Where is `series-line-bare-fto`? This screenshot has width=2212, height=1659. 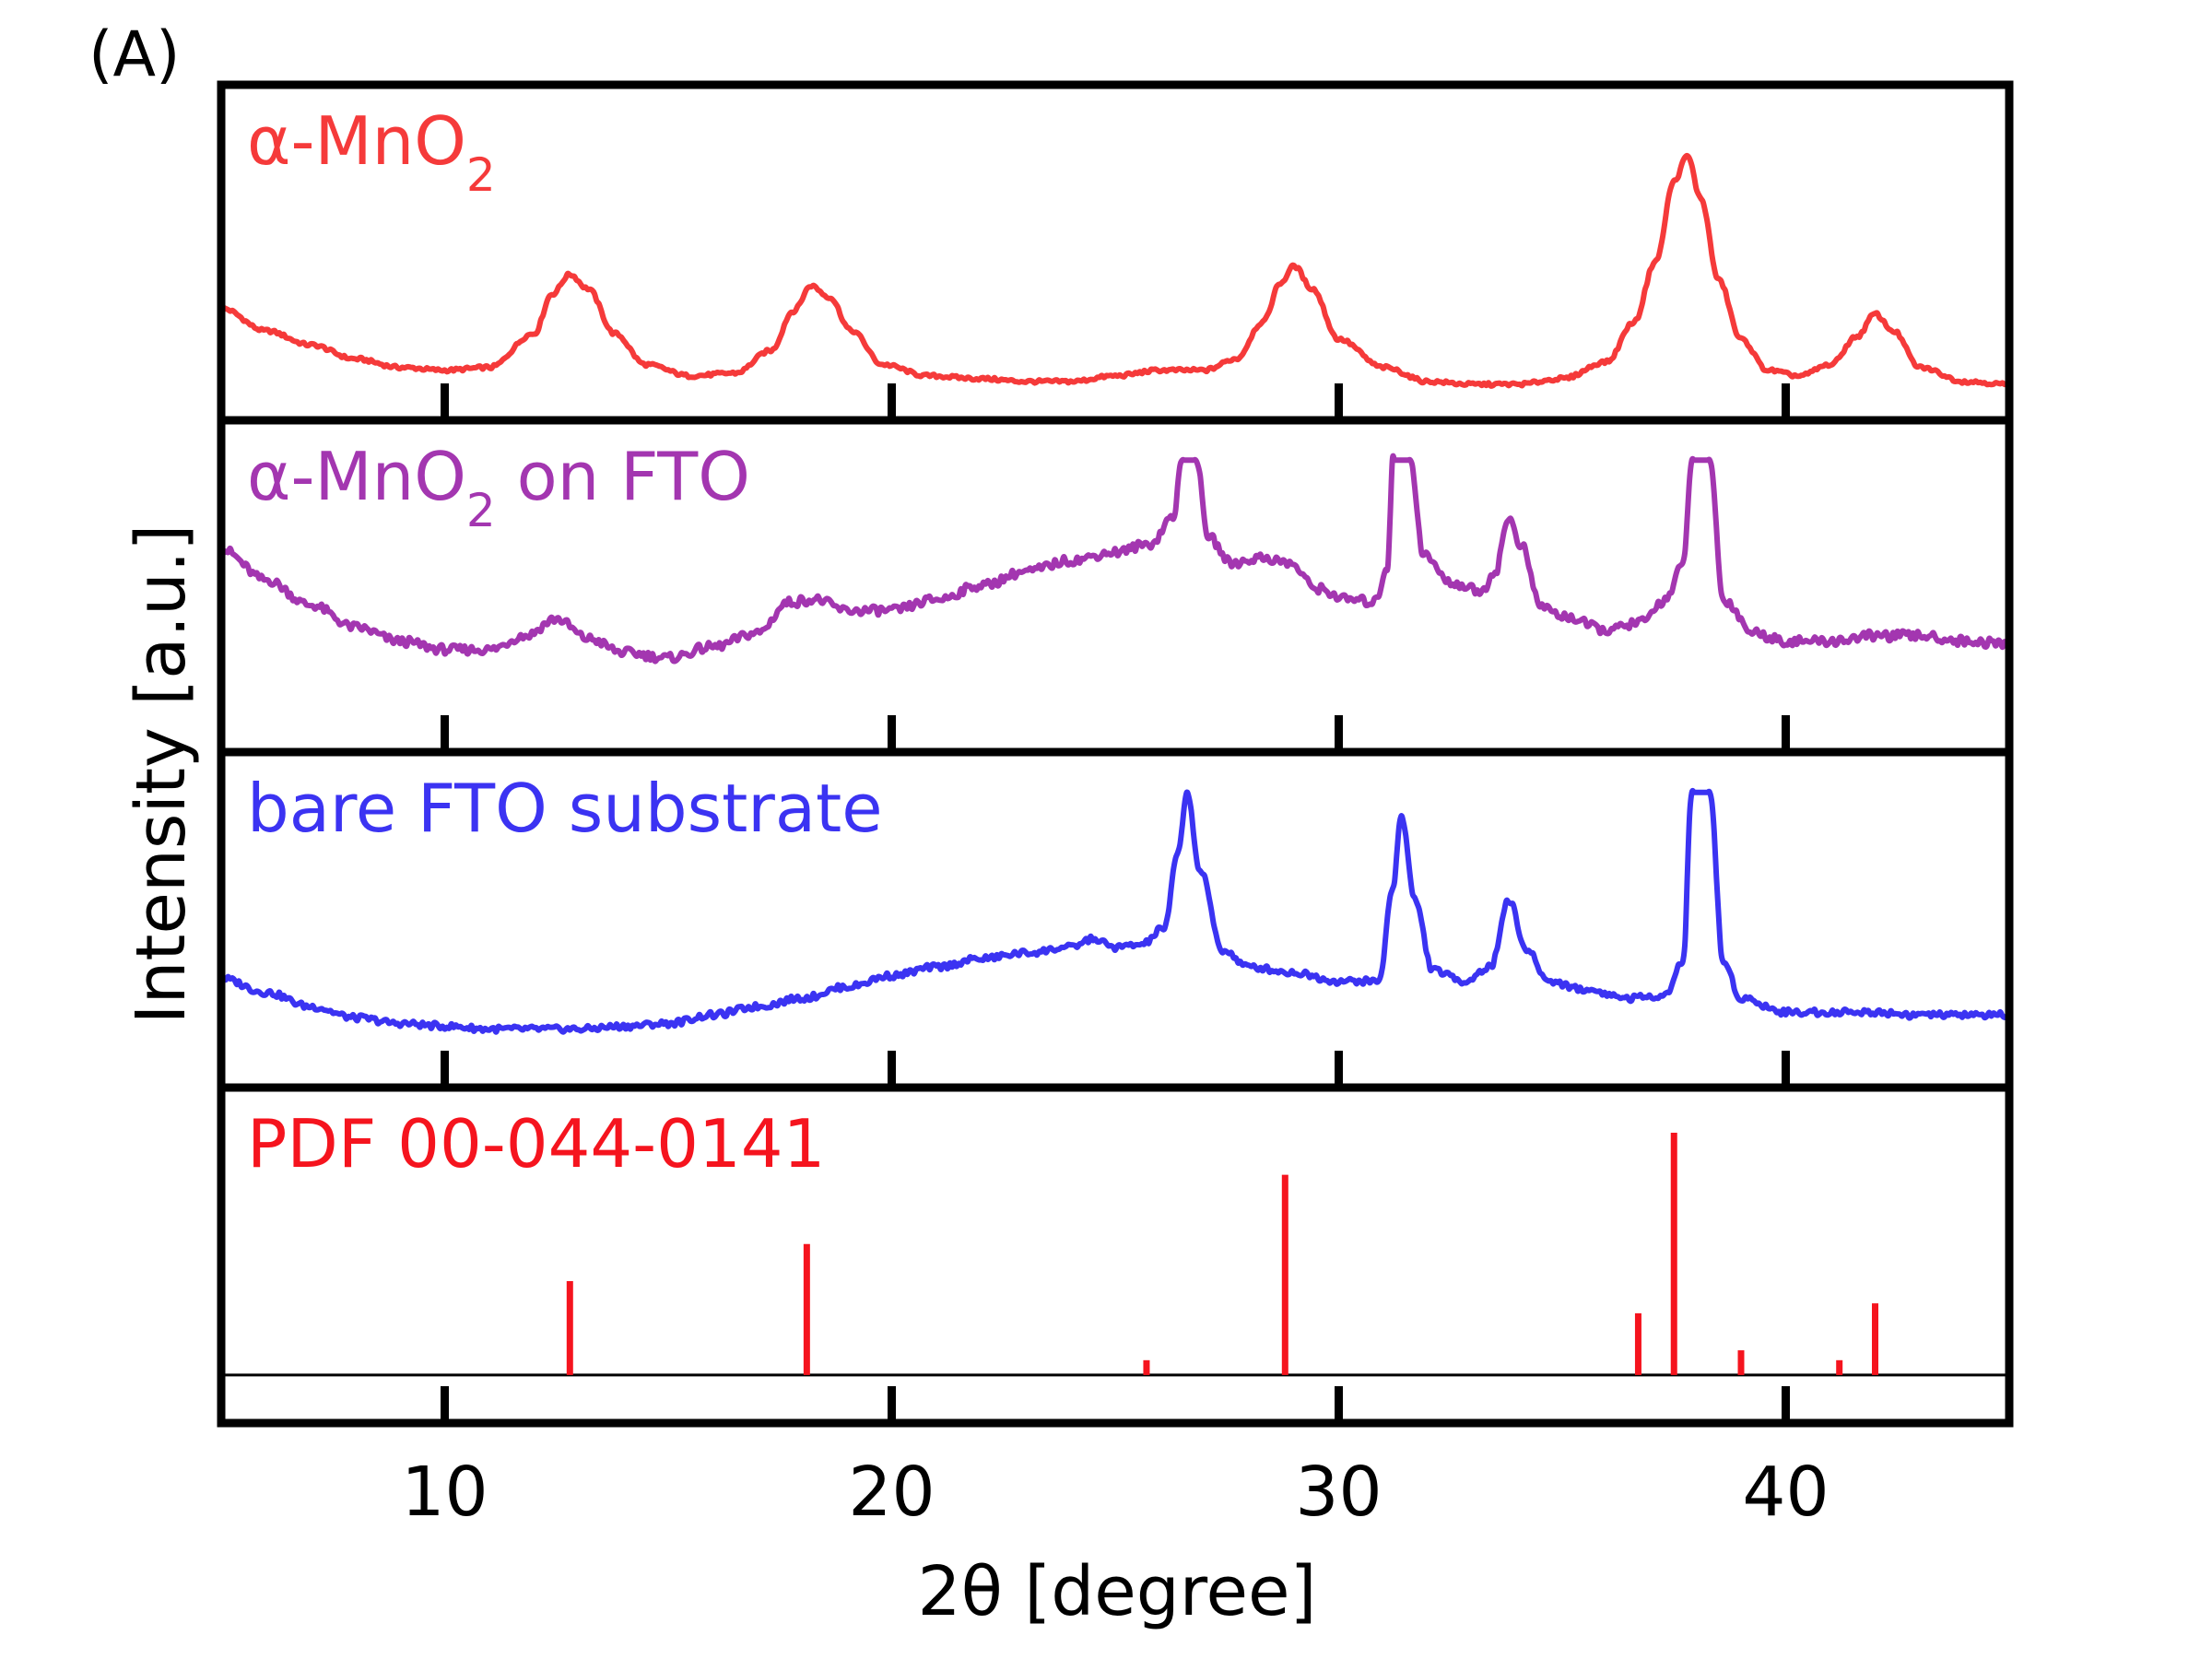 series-line-bare-fto is located at coordinates (1115, 911).